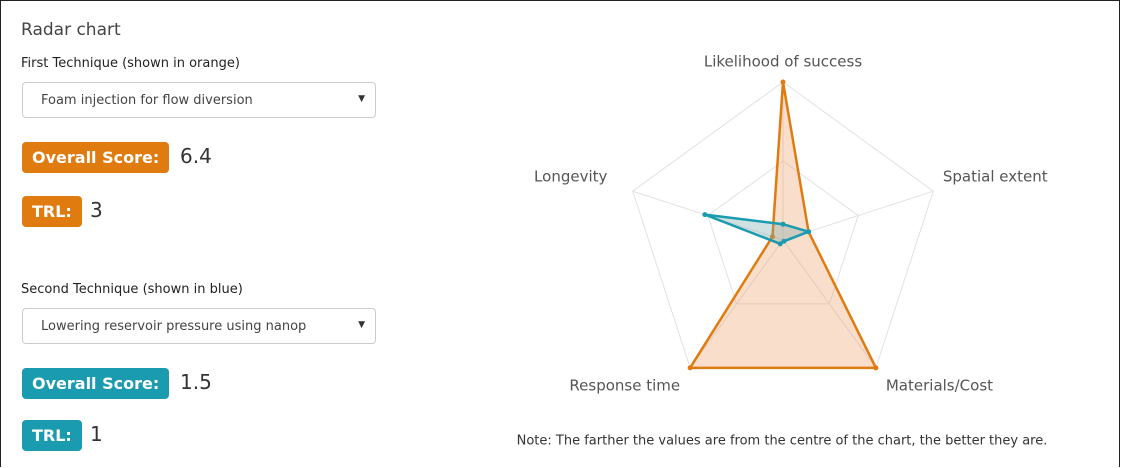 The height and width of the screenshot is (468, 1122). Describe the element at coordinates (939, 385) in the screenshot. I see `axis-label: Materials/Cost` at that location.